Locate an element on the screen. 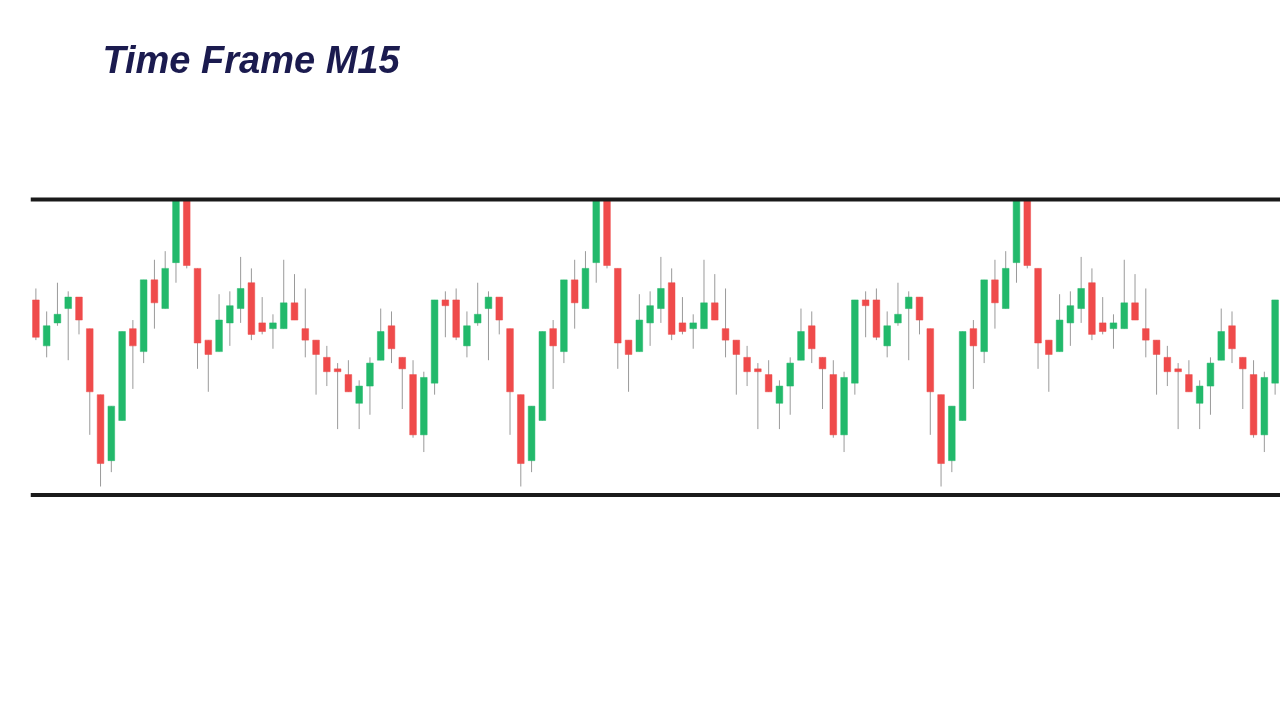  chart-title: Time Frame M15 is located at coordinates (251, 59).